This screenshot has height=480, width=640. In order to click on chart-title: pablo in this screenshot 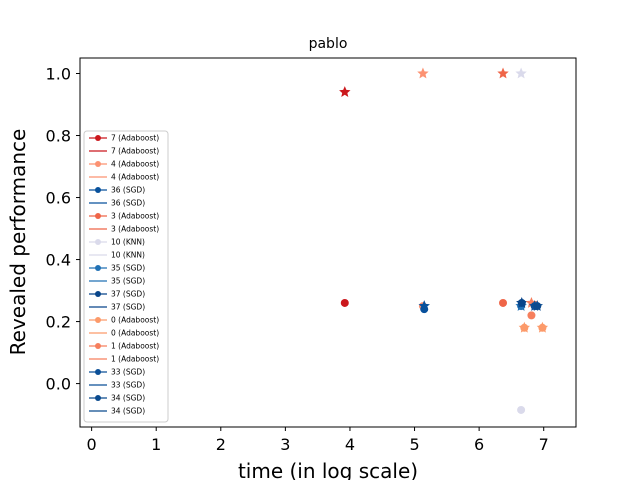, I will do `click(328, 44)`.